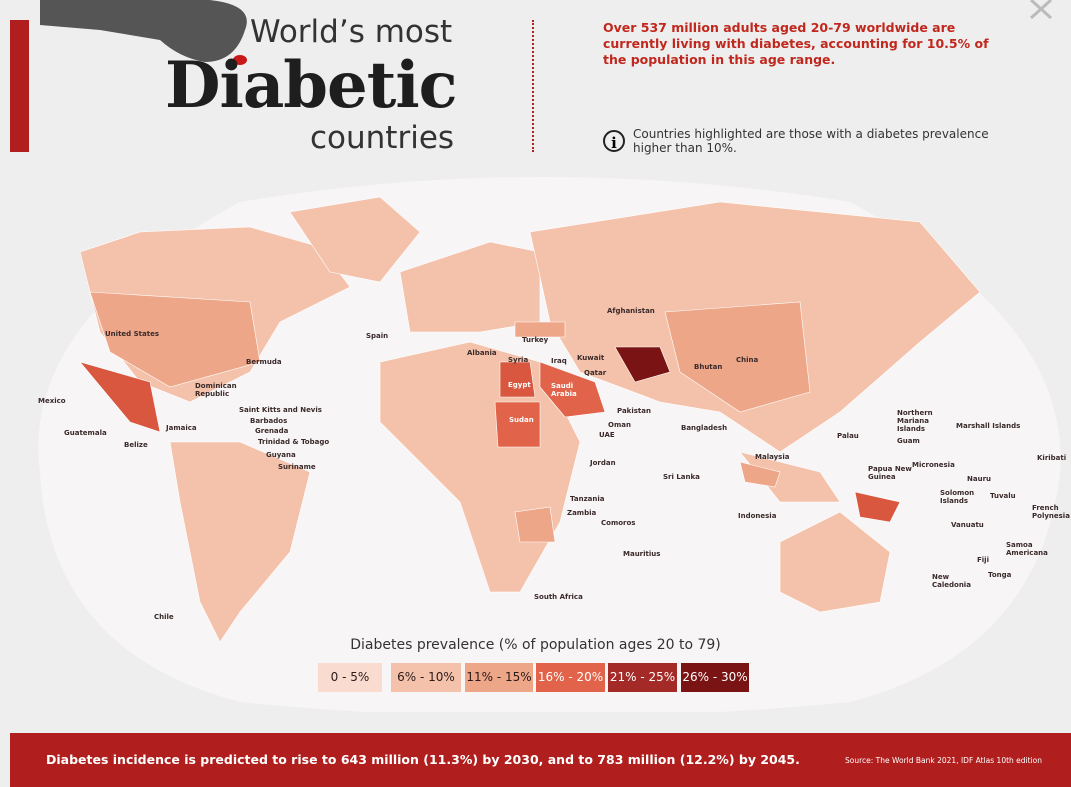 This screenshot has height=787, width=1071. Describe the element at coordinates (619, 425) in the screenshot. I see `country-label: Oman` at that location.